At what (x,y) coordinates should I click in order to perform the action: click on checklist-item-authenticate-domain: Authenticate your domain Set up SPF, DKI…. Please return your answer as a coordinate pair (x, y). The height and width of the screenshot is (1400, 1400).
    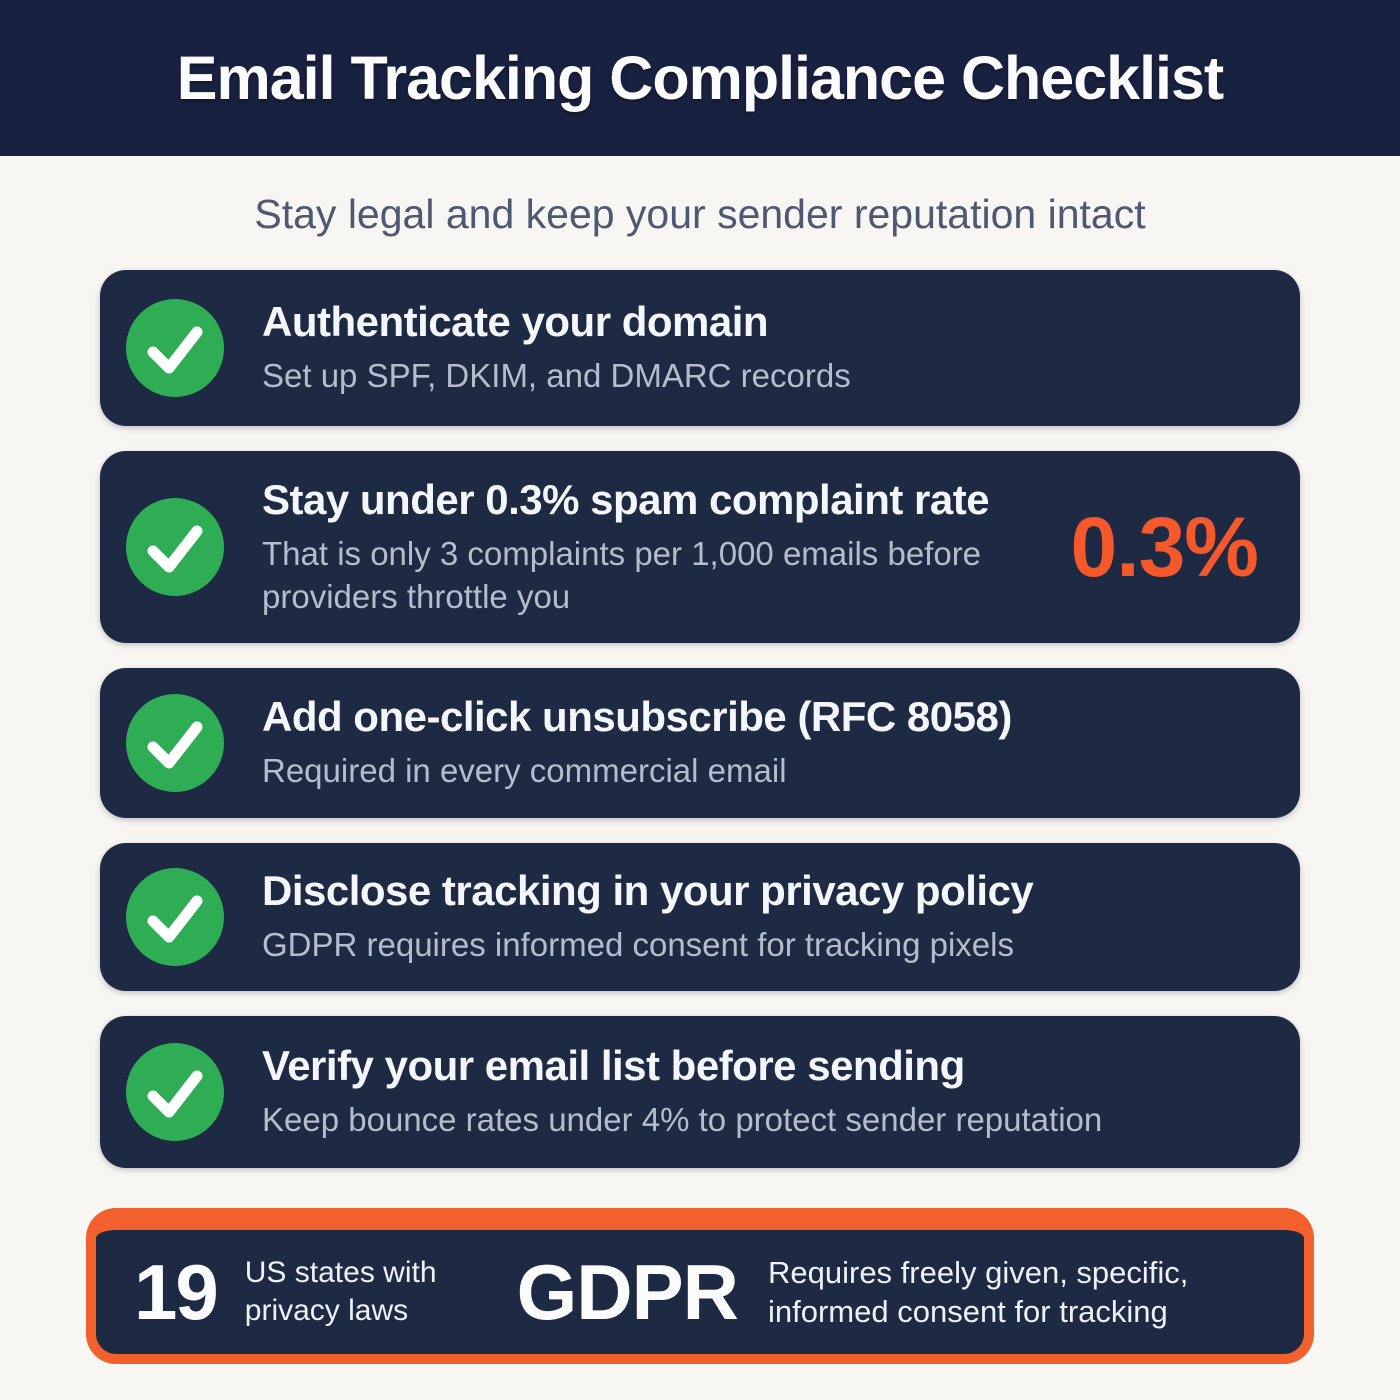
    Looking at the image, I should click on (700, 348).